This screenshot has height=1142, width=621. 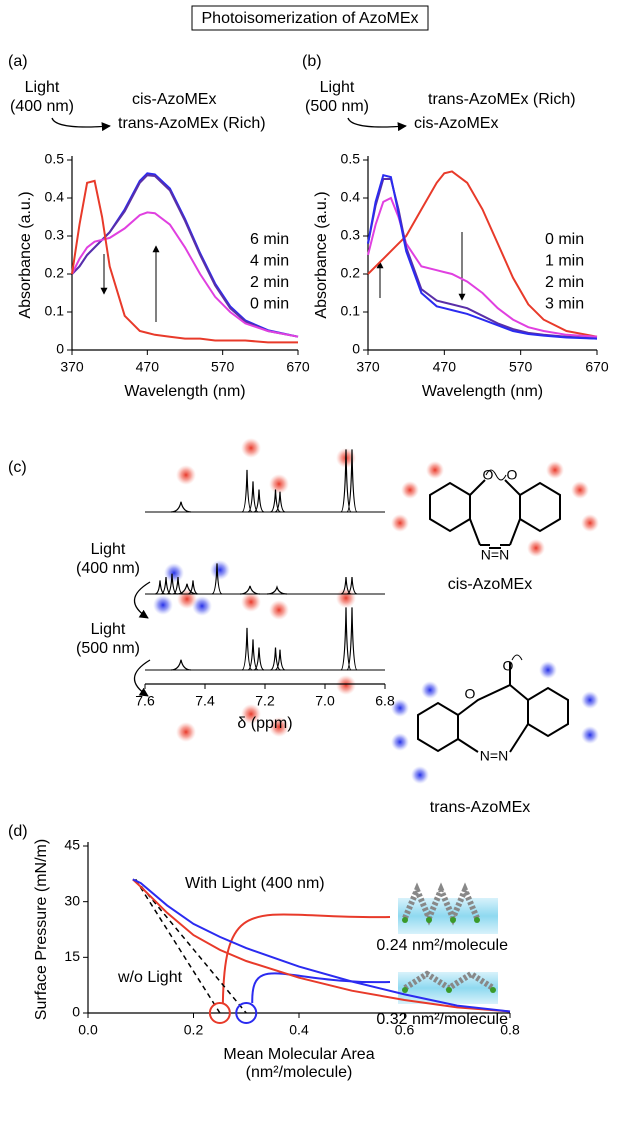 What do you see at coordinates (269, 261) in the screenshot?
I see `legend-entry: 4 min` at bounding box center [269, 261].